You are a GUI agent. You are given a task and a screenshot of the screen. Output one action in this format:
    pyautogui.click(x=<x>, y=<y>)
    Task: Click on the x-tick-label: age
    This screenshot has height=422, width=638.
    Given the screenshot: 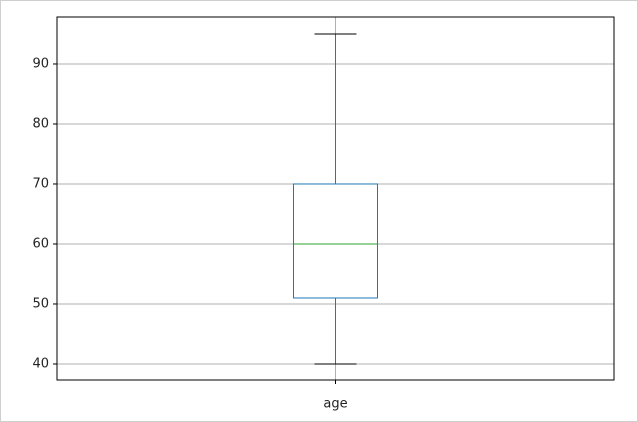 What is the action you would take?
    pyautogui.click(x=335, y=404)
    